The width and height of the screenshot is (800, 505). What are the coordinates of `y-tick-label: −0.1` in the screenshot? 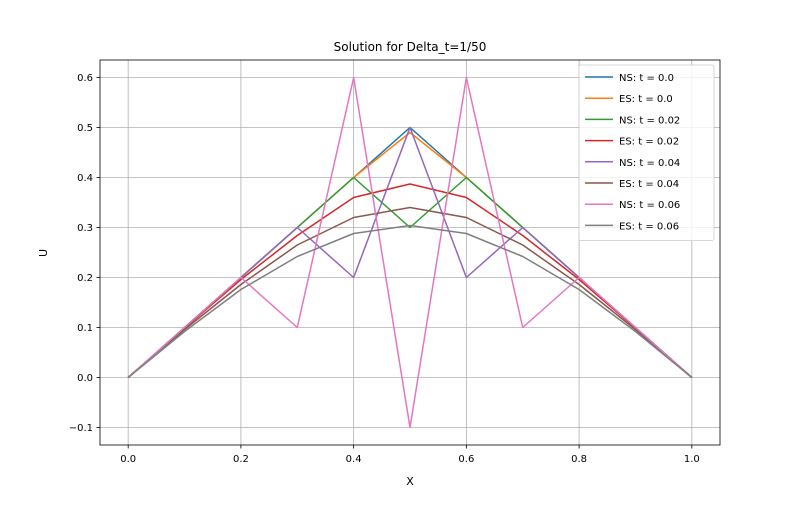 It's located at (81, 428).